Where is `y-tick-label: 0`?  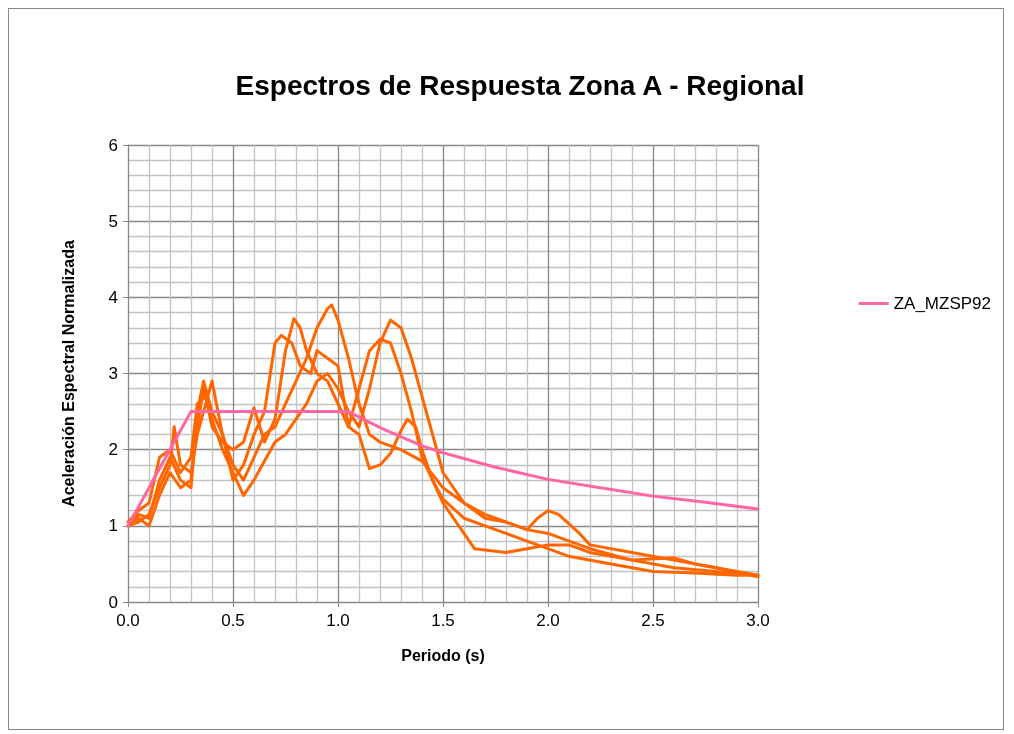
y-tick-label: 0 is located at coordinates (113, 602).